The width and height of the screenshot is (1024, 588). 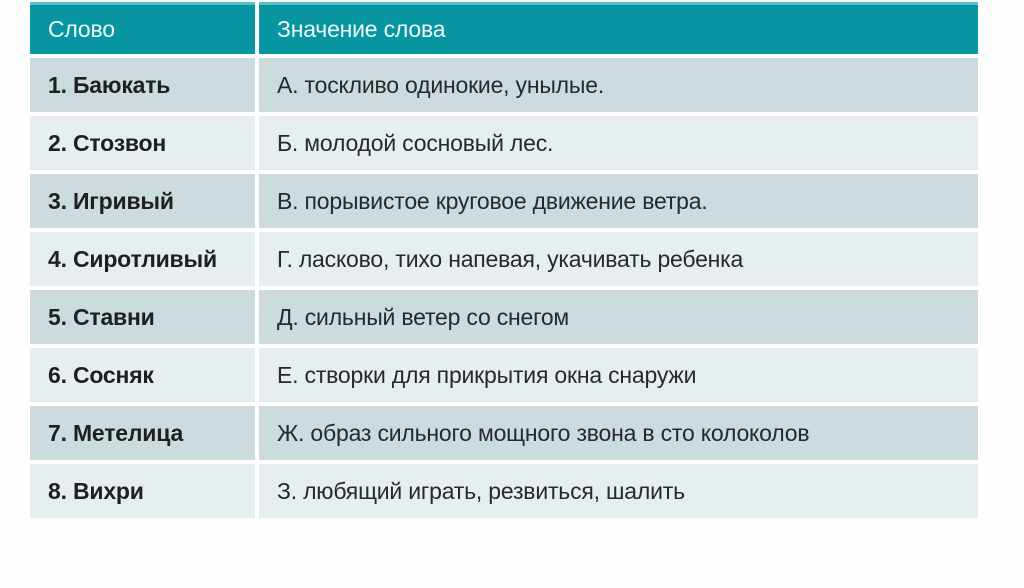 I want to click on word-cell: 3. Игривый, so click(x=142, y=201).